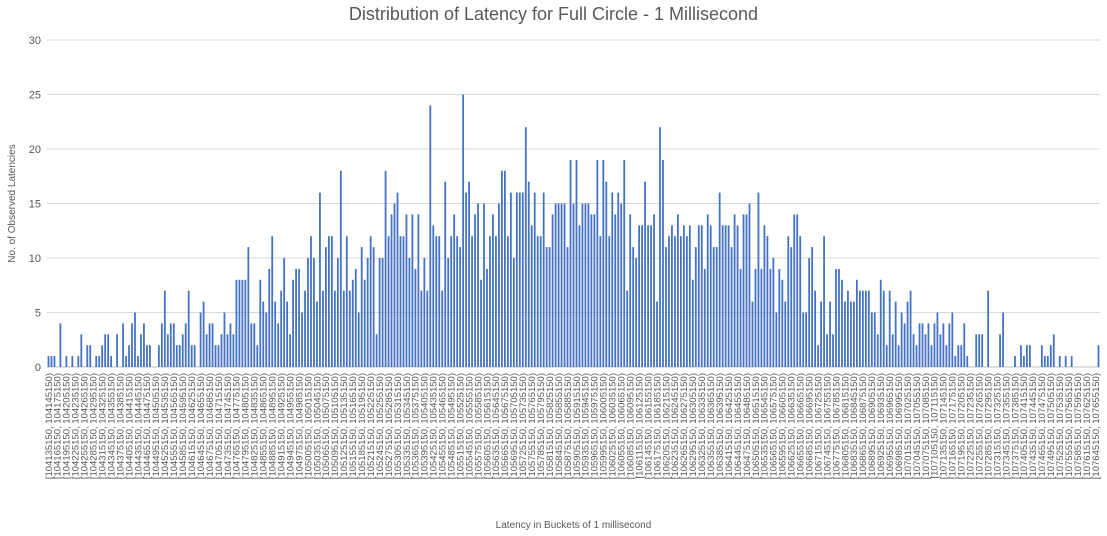 This screenshot has height=536, width=1107. Describe the element at coordinates (505, 426) in the screenshot. I see `x-tick-label: [105665150, 105675150)` at that location.